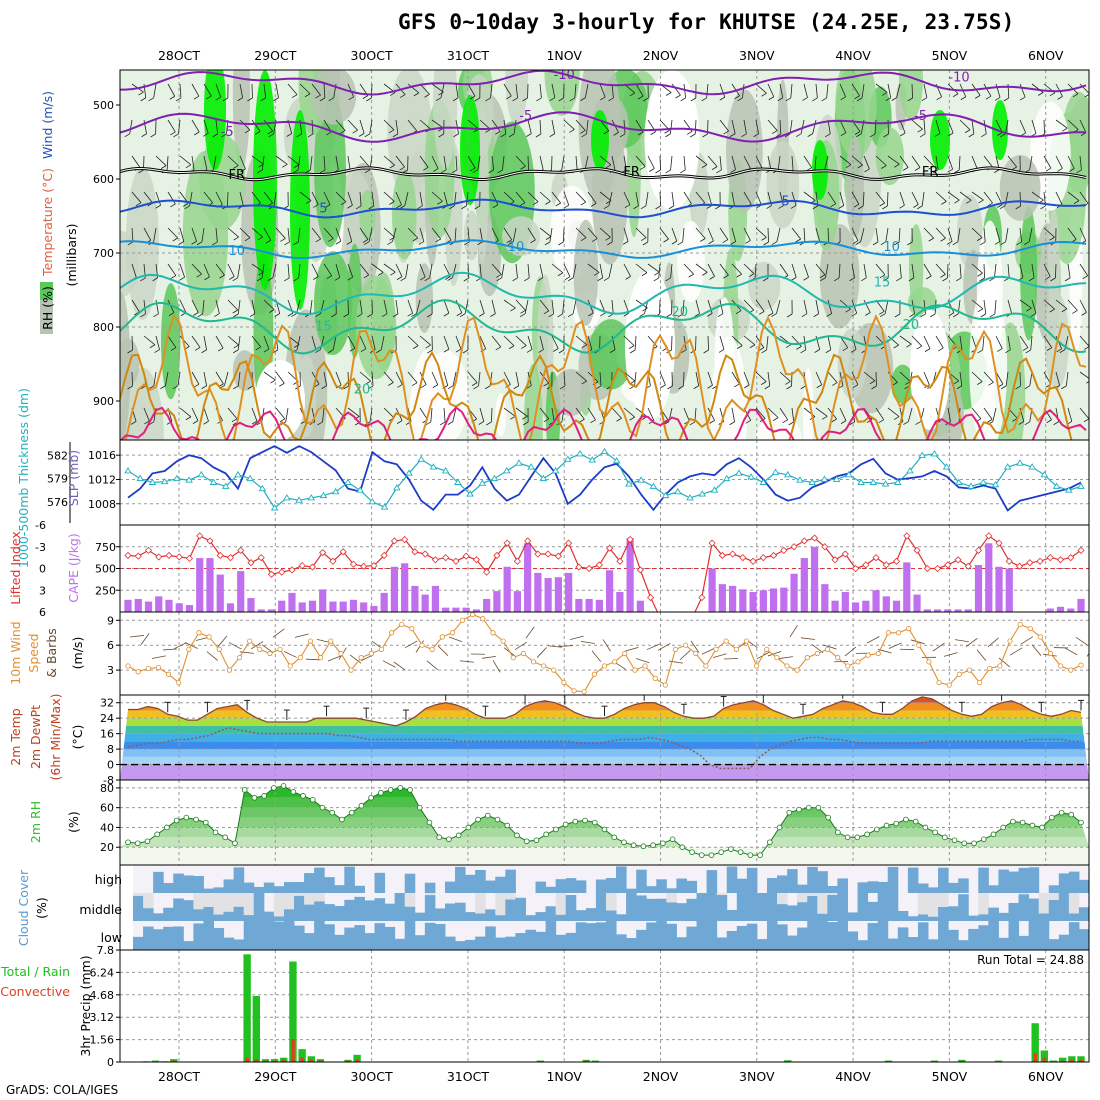  What do you see at coordinates (604, 856) in the screenshot?
I see `rh-base-band` at bounding box center [604, 856].